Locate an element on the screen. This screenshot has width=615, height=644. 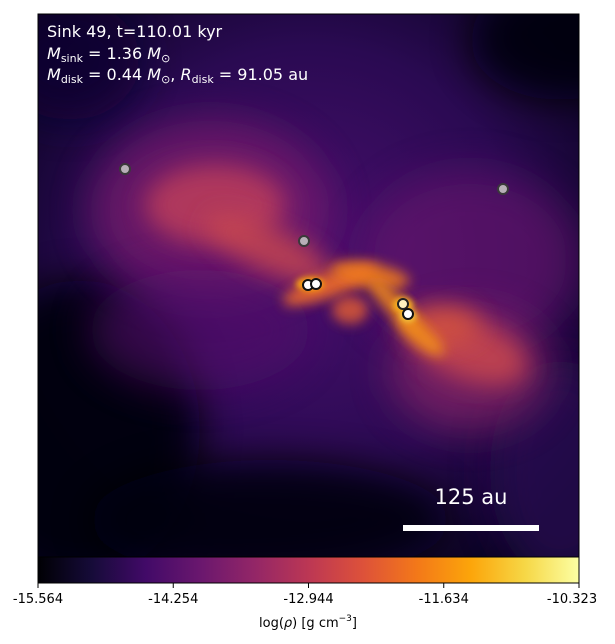
header-line-3: Mdisk = 0.44 M⊙, Rdisk = 91.05 au is located at coordinates (177, 75).